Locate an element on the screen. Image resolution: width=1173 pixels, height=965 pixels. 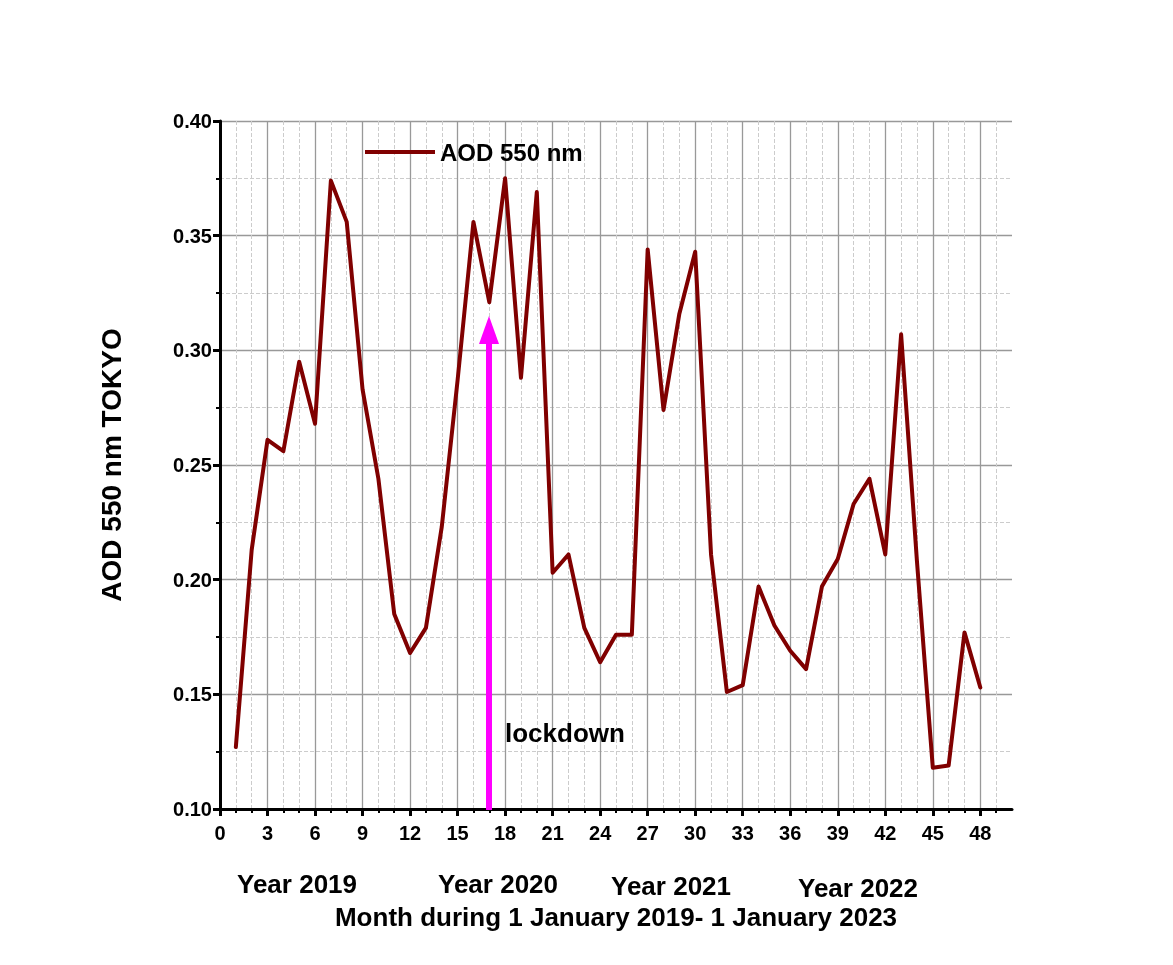
x-tick-label: 45 is located at coordinates (932, 833).